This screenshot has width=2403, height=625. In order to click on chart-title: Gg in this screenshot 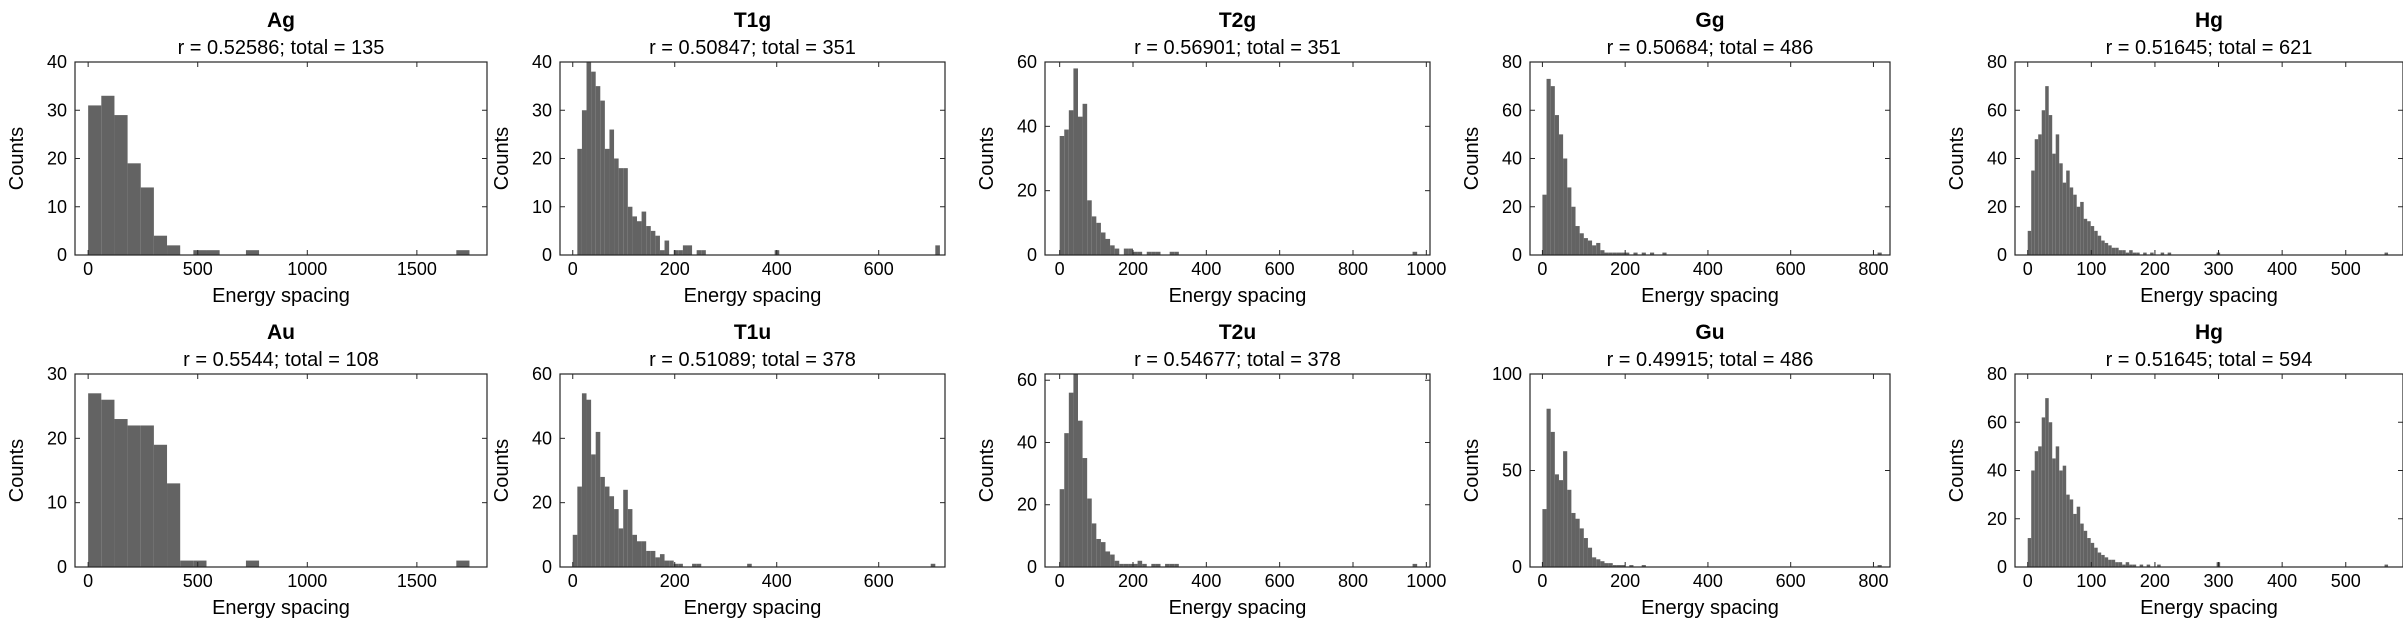, I will do `click(1709, 20)`.